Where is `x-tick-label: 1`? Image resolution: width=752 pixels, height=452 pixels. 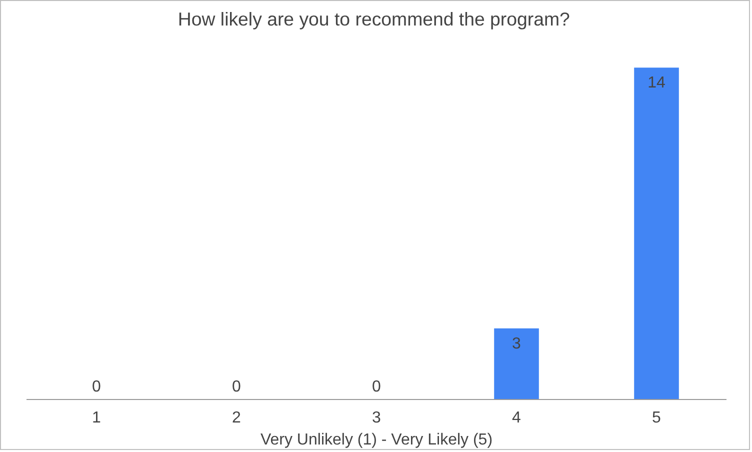 x-tick-label: 1 is located at coordinates (97, 418).